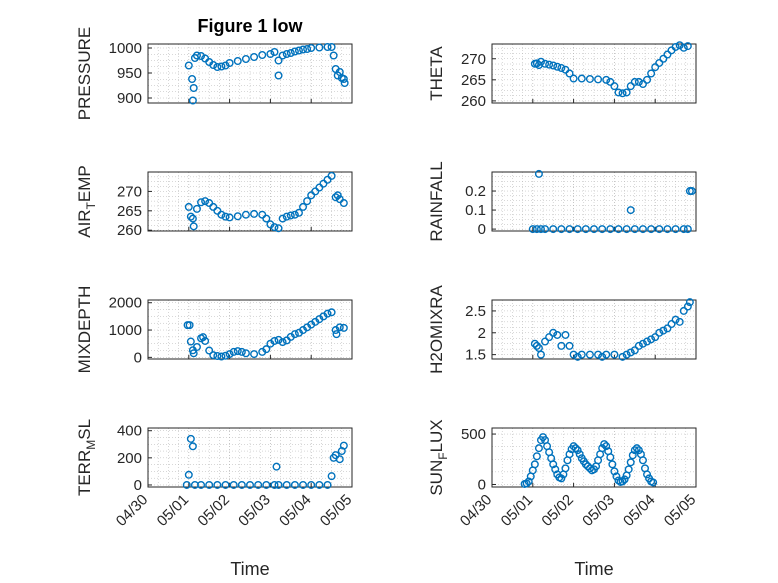  Describe the element at coordinates (436, 73) in the screenshot. I see `panel-theta-ylabel: THETA` at that location.